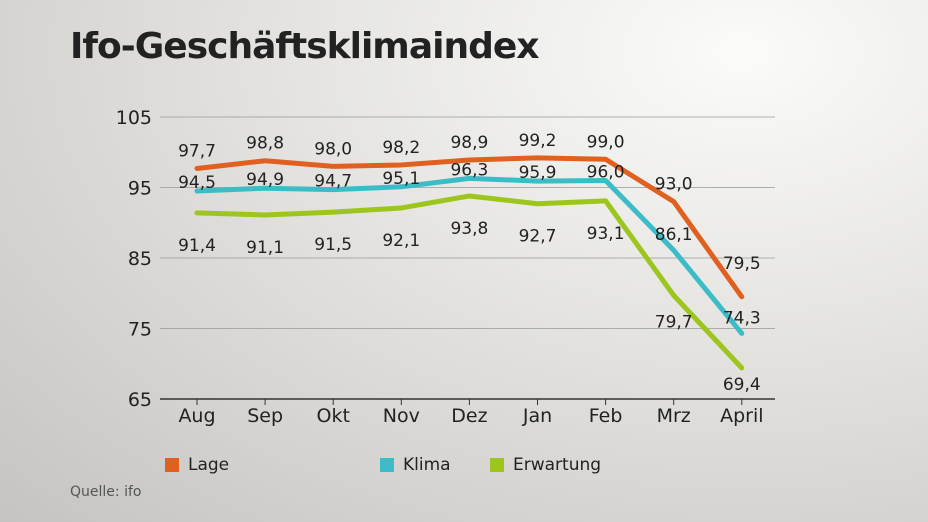 Image resolution: width=928 pixels, height=522 pixels. What do you see at coordinates (742, 264) in the screenshot?
I see `data-label: 79,5` at bounding box center [742, 264].